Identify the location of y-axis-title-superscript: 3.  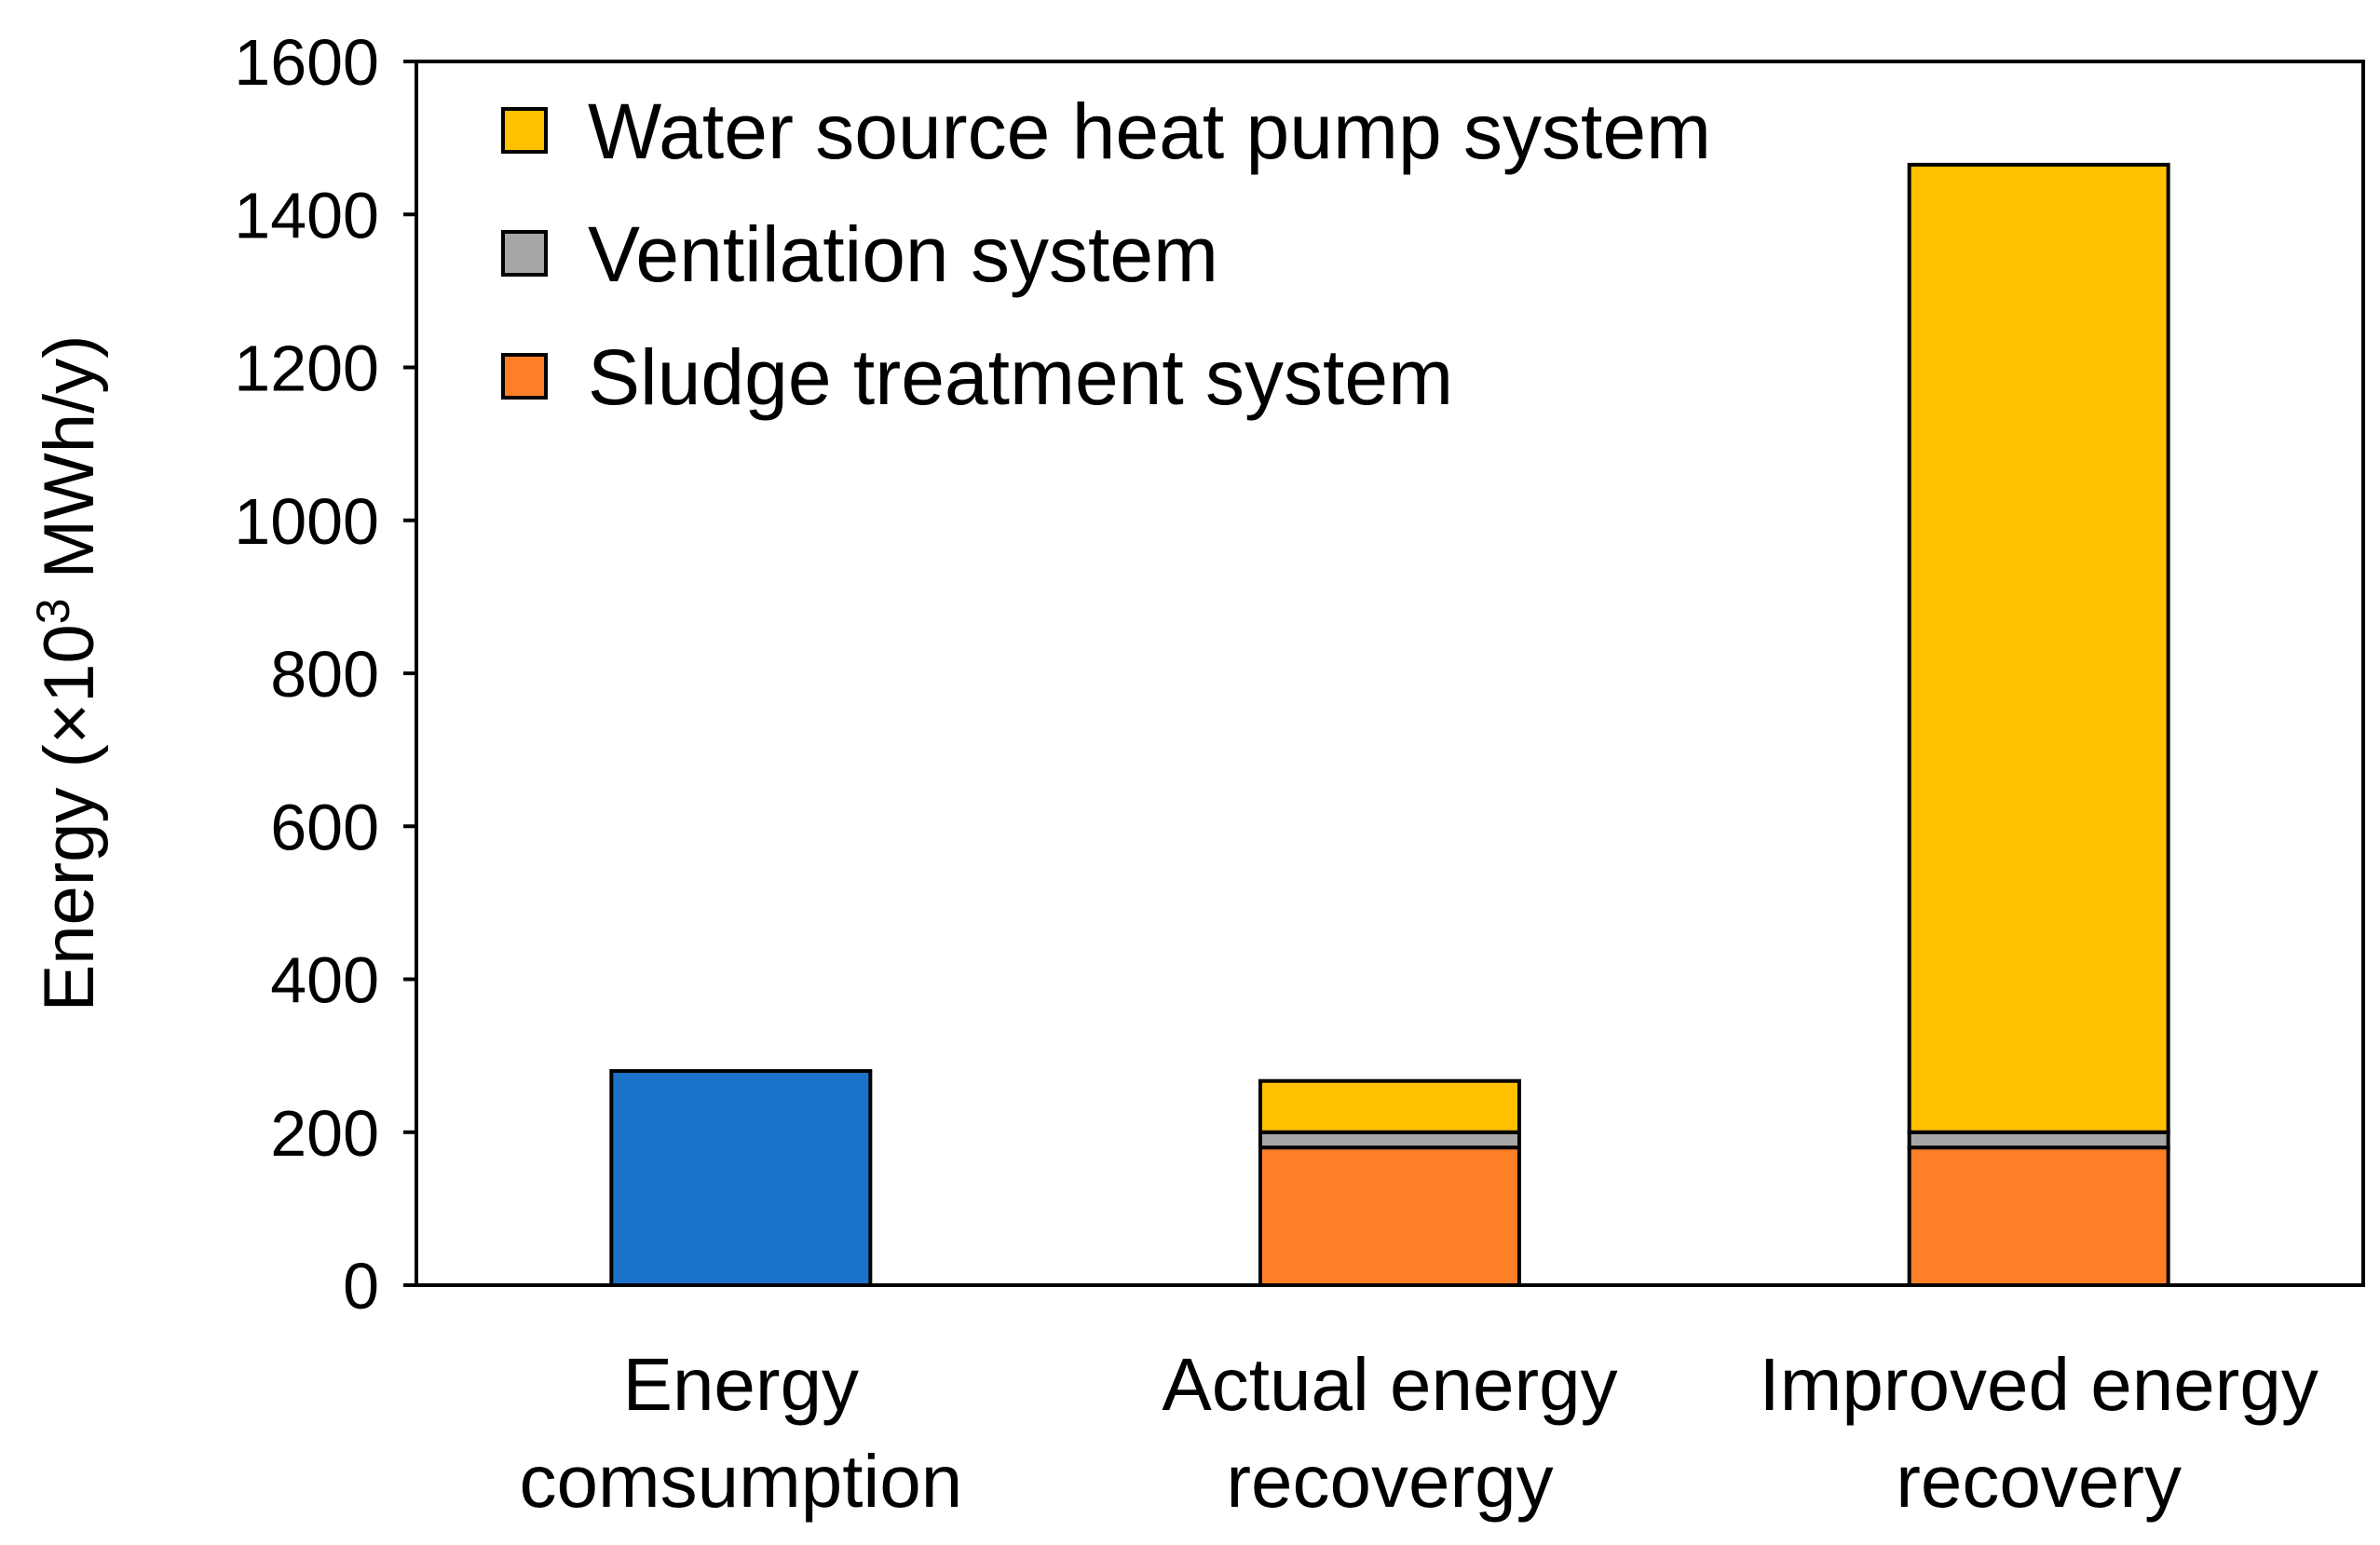
(53, 611).